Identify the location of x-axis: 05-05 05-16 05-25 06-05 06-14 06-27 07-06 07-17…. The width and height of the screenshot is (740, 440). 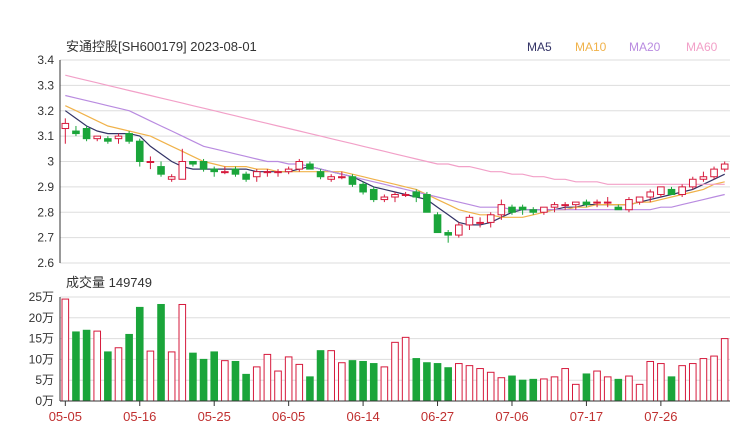
(389, 412).